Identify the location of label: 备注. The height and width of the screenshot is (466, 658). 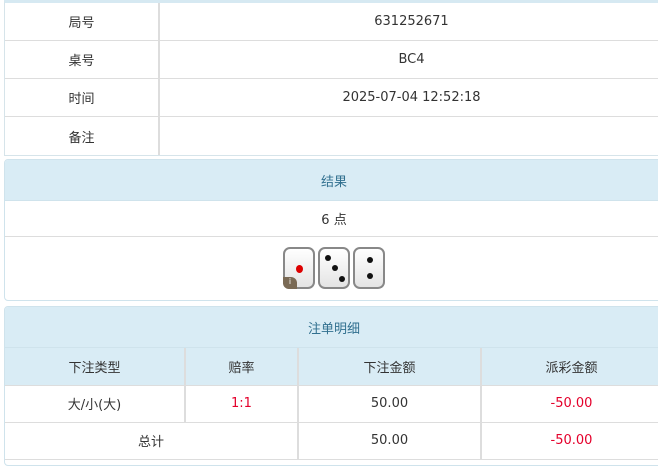
(82, 136).